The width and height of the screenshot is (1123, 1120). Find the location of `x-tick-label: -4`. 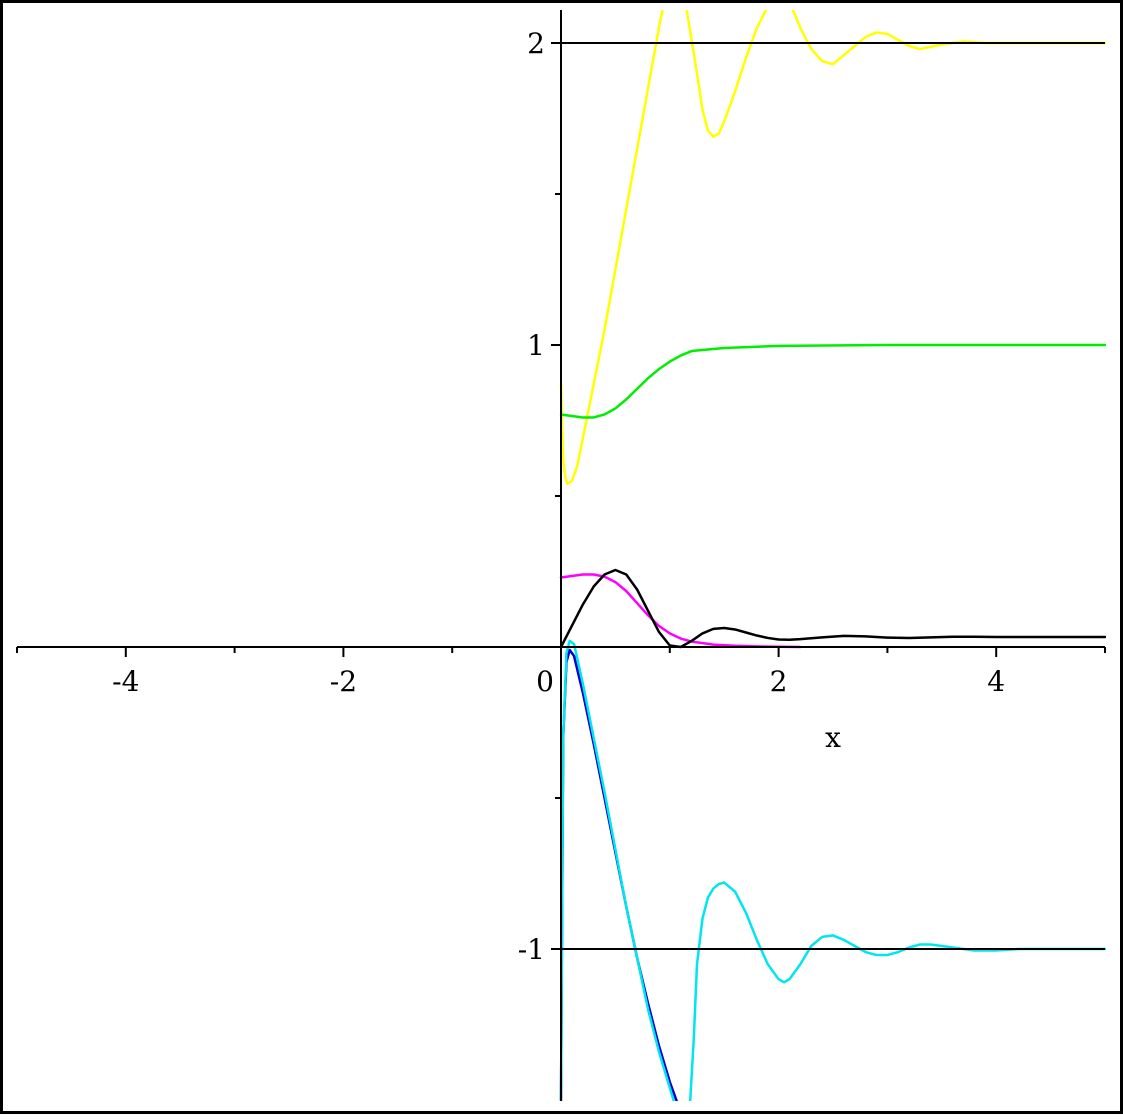

x-tick-label: -4 is located at coordinates (125, 681).